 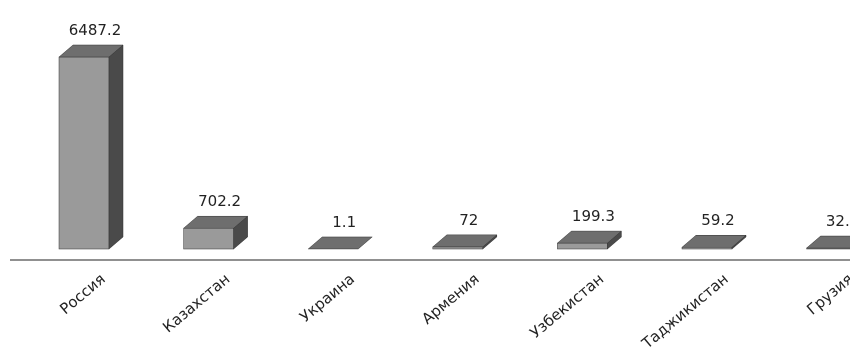 I want to click on bar-side, so click(x=116, y=147).